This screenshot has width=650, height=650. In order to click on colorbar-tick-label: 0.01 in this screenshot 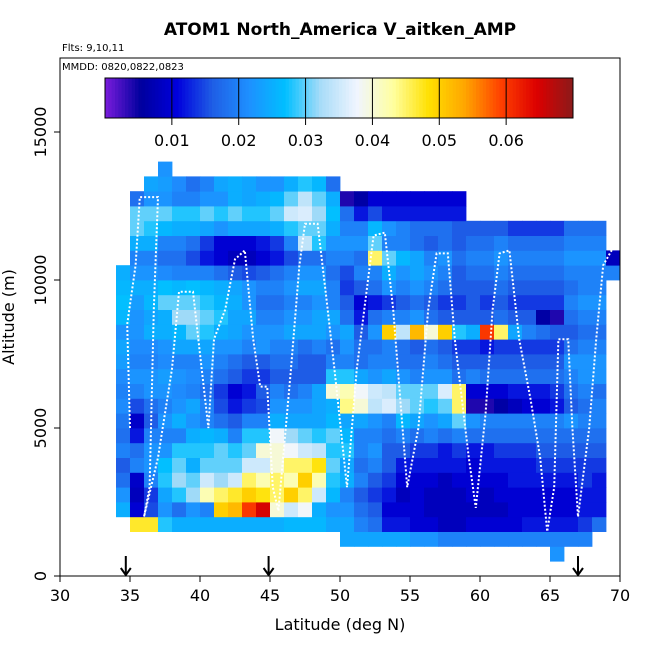, I will do `click(172, 140)`.